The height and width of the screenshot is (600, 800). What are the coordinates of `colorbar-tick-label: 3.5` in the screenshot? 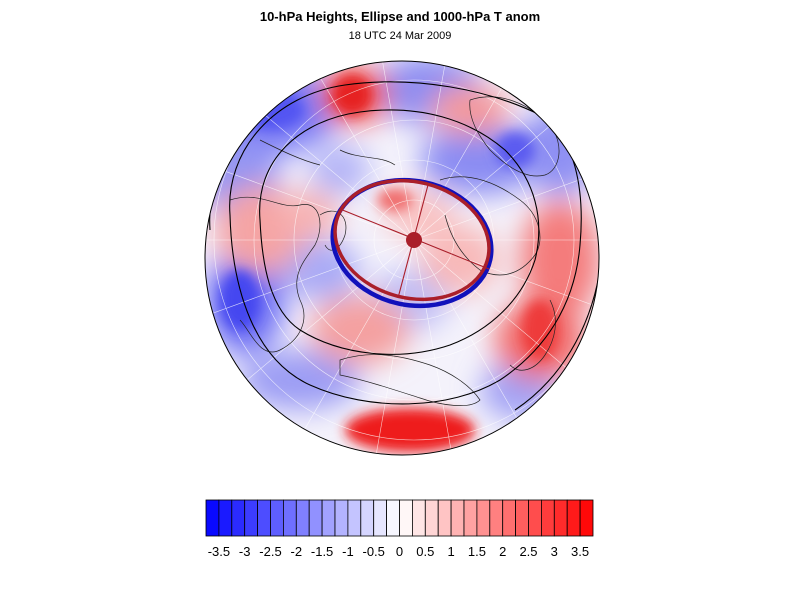 It's located at (580, 551).